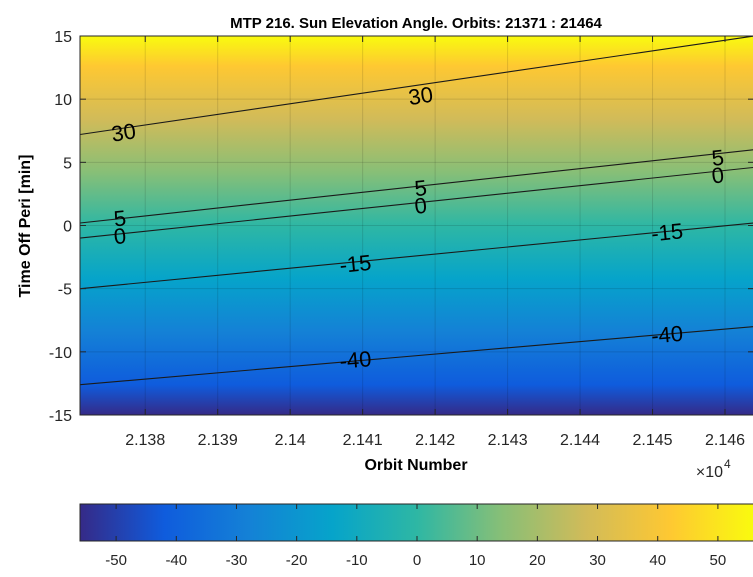  What do you see at coordinates (176, 560) in the screenshot?
I see `colorbar-tick-label: -40` at bounding box center [176, 560].